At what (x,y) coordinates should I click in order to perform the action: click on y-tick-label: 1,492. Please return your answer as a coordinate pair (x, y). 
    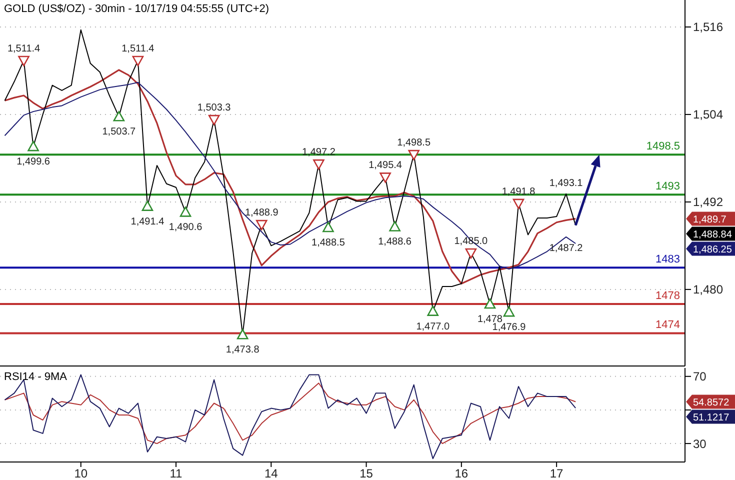
    Looking at the image, I should click on (708, 202).